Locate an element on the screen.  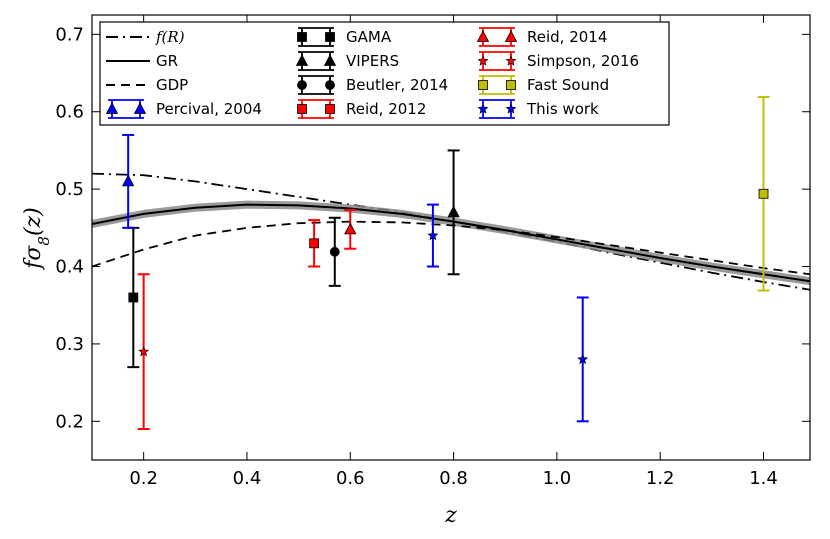
y-tick-label: 0.5 is located at coordinates (69, 189).